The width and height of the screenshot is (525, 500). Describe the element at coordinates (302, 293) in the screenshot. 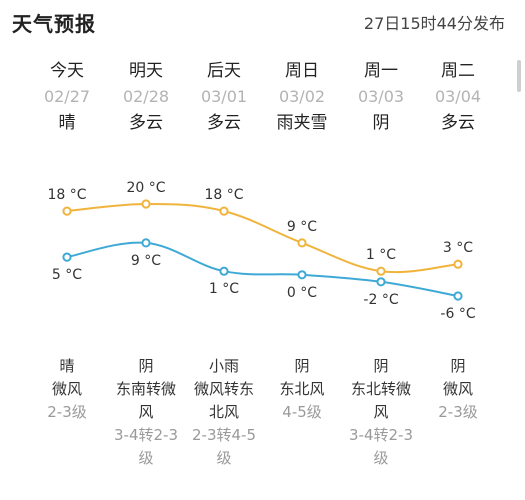

I see `low-temp-label: 0 °C` at that location.